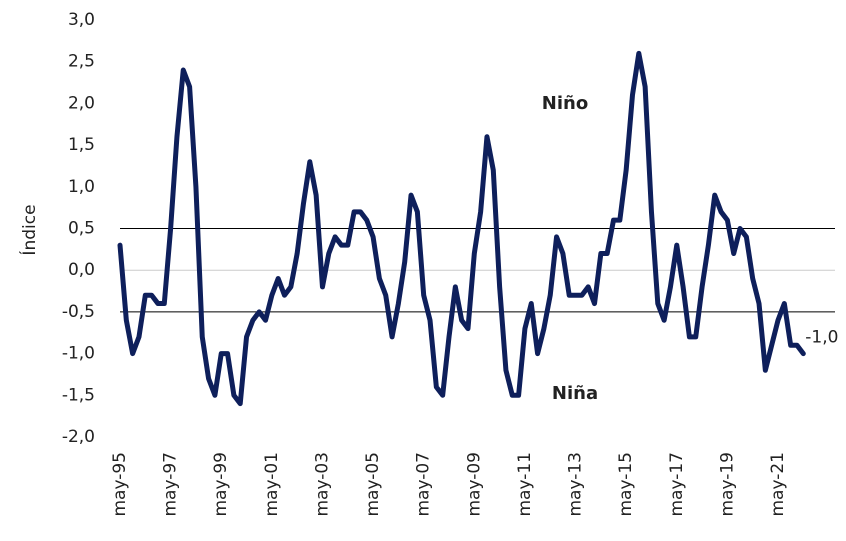 This screenshot has width=846, height=541. I want to click on x-tick-label: may-11, so click(525, 484).